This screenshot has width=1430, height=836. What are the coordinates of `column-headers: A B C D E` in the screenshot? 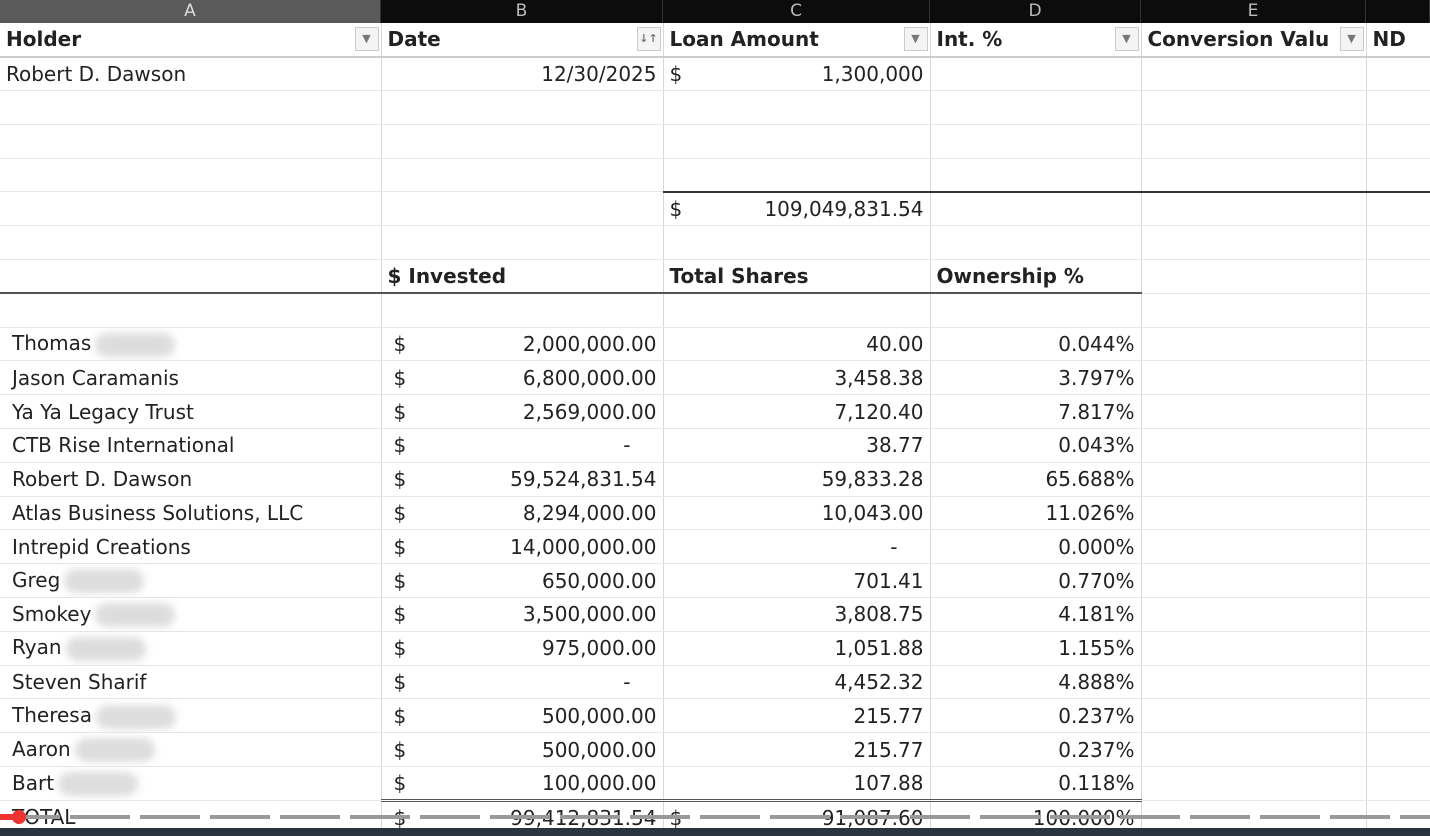 It's located at (715, 11).